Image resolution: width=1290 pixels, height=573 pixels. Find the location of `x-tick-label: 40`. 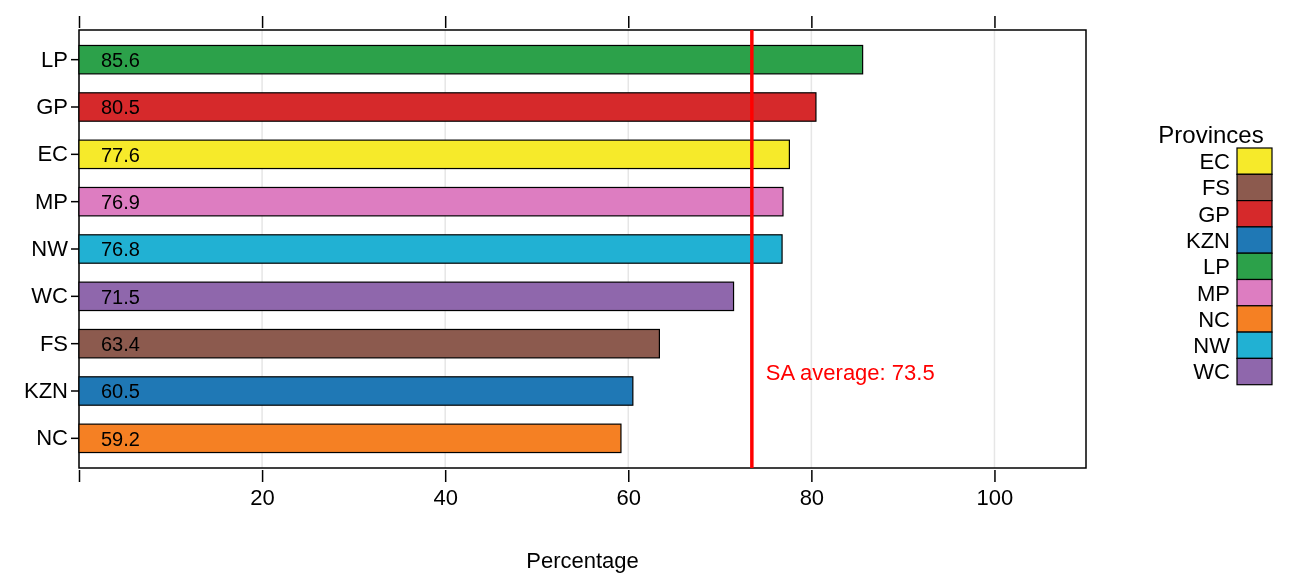

x-tick-label: 40 is located at coordinates (445, 497).